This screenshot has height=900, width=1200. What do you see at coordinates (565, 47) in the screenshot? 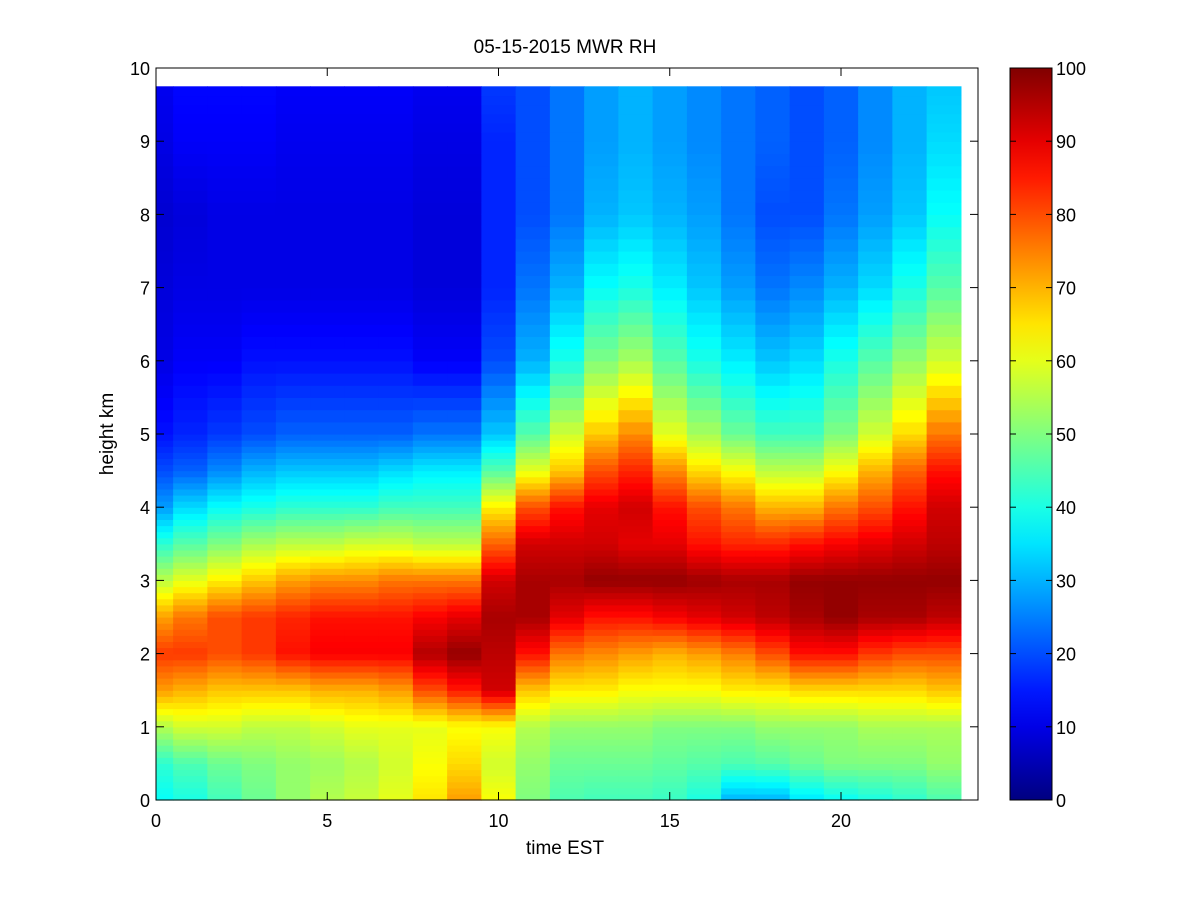
I see `chart-title: 05-15-2015 MWR RH` at bounding box center [565, 47].